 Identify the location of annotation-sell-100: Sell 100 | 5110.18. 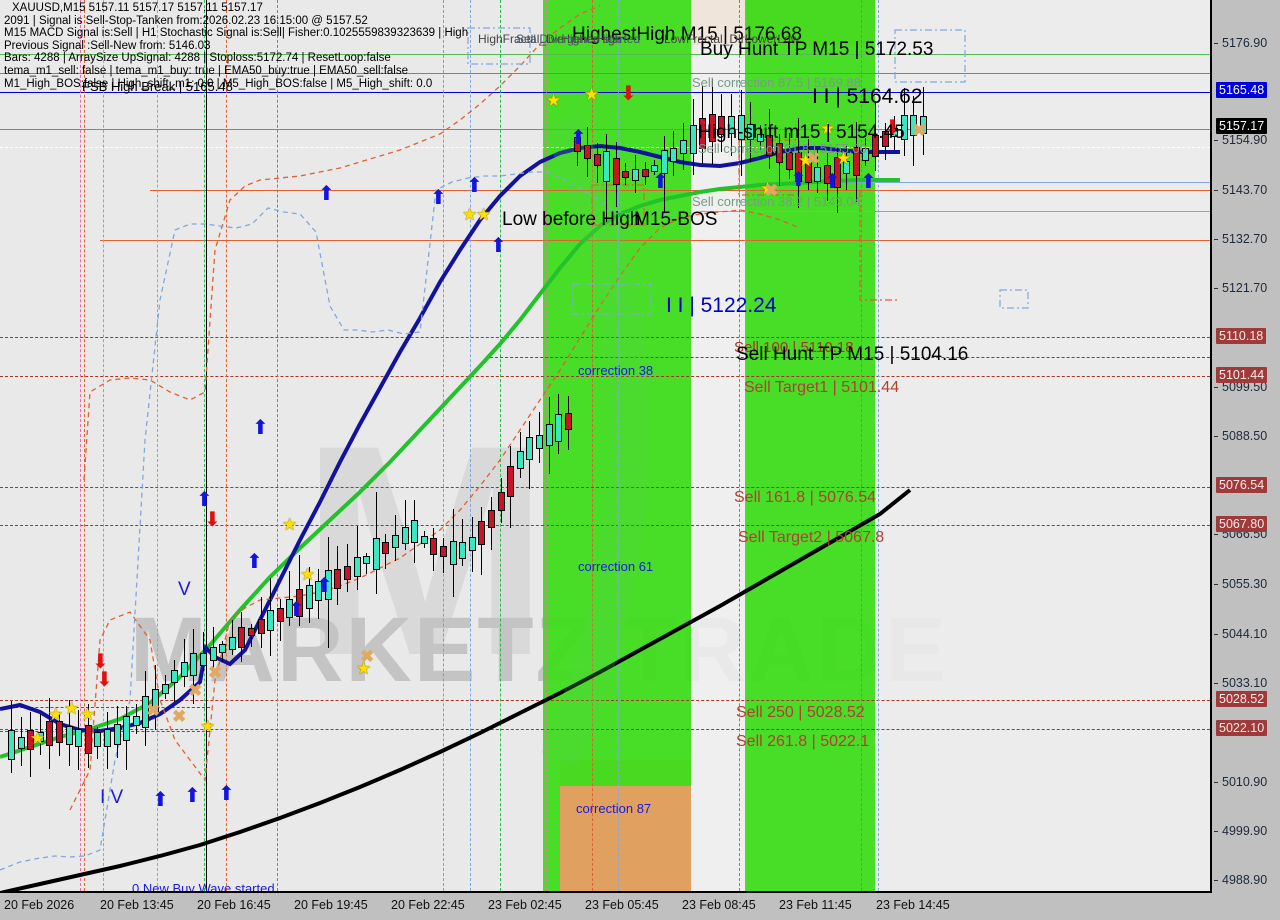
(794, 347).